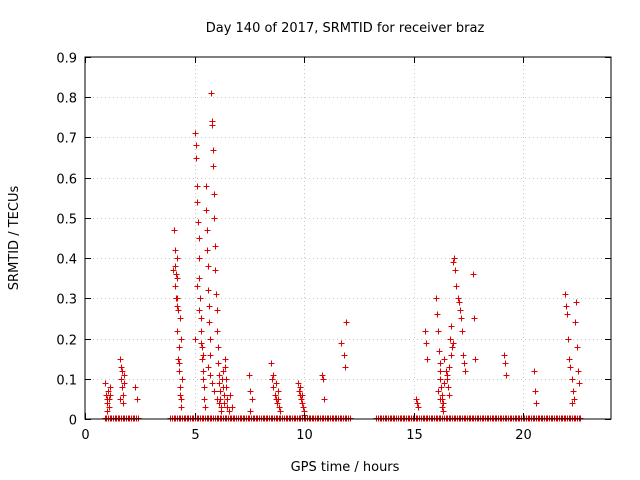 The width and height of the screenshot is (640, 480). I want to click on y-axis-label: SRMTID / TECUs, so click(14, 238).